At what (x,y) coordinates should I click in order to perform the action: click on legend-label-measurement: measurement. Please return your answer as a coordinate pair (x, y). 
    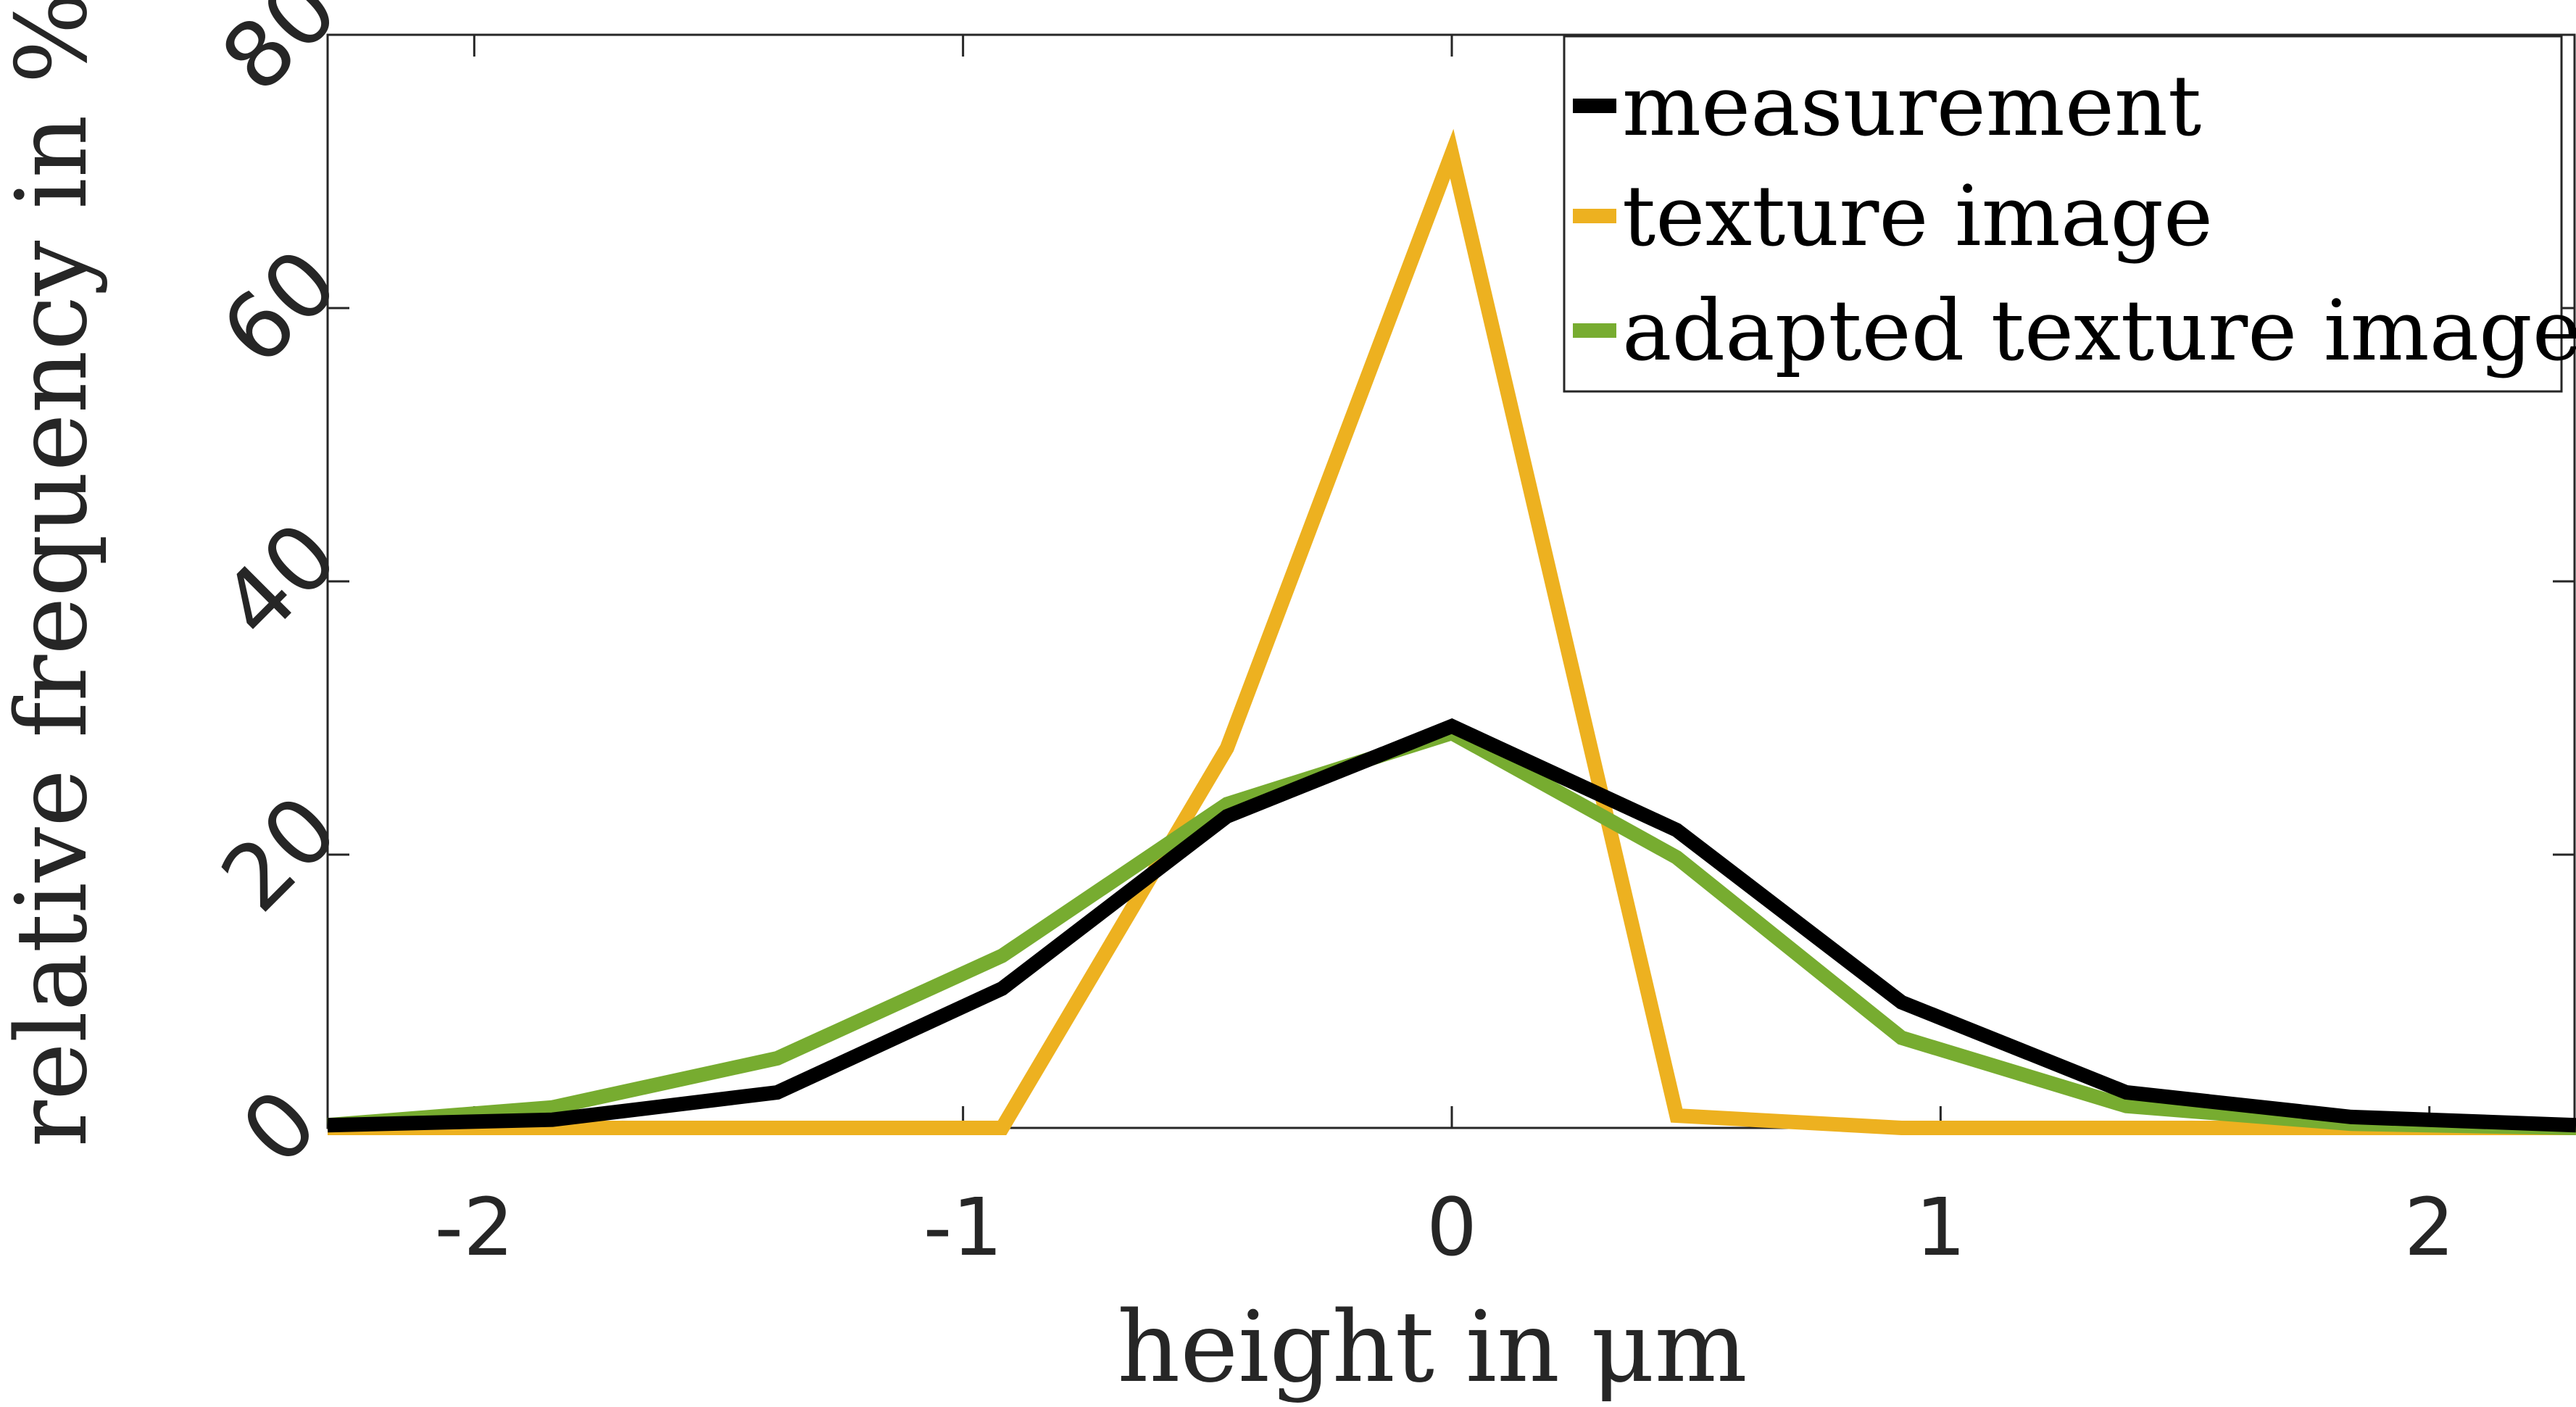
    Looking at the image, I should click on (1911, 106).